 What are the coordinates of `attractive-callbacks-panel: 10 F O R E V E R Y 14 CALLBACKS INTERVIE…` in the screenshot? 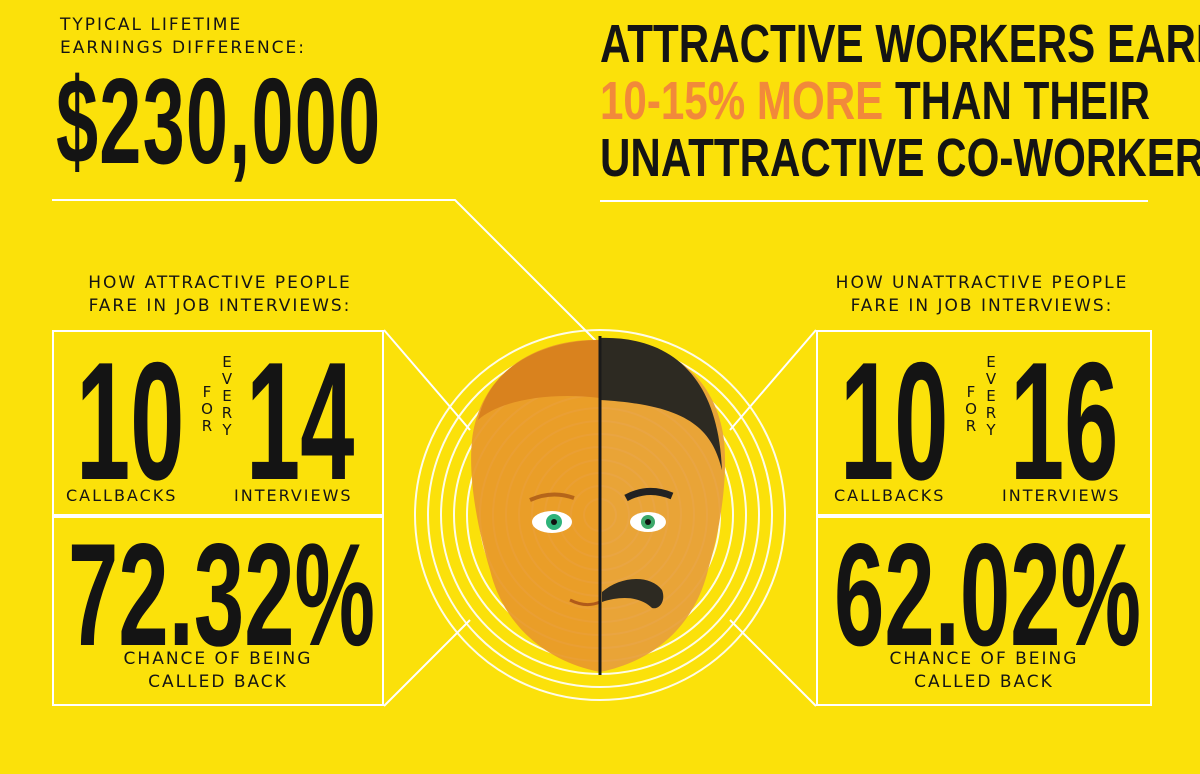 It's located at (218, 423).